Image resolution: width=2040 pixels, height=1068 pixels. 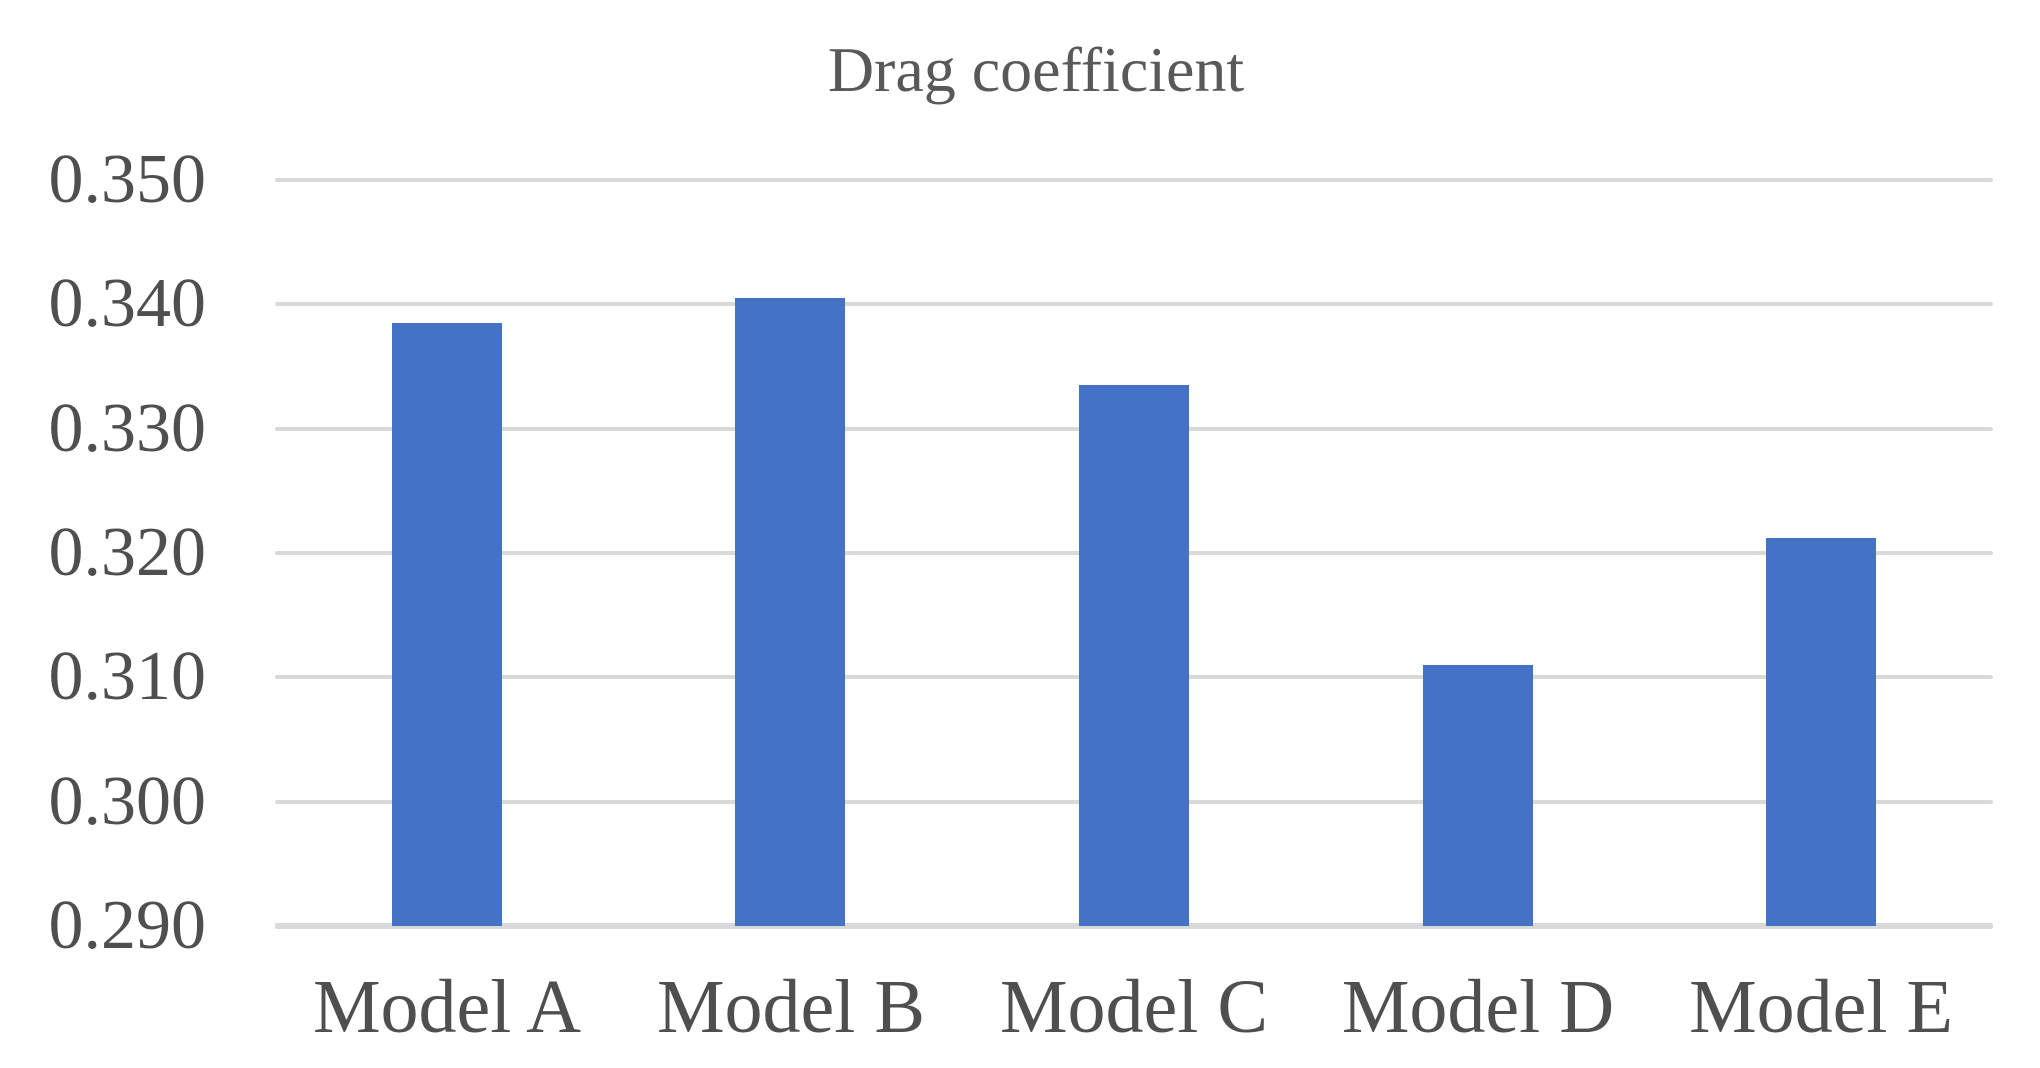 What do you see at coordinates (127, 179) in the screenshot?
I see `y-tick-label: 0.350` at bounding box center [127, 179].